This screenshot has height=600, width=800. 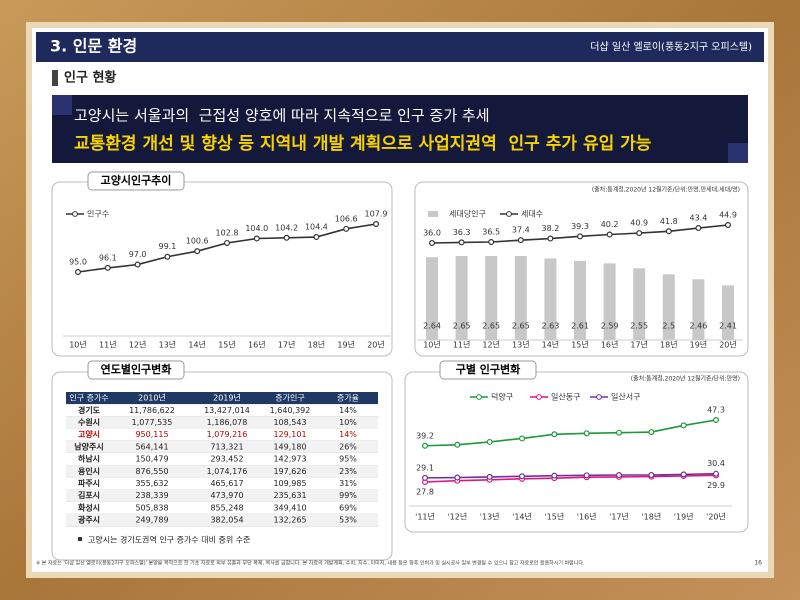 I want to click on table-cell: 하남시, so click(x=89, y=459).